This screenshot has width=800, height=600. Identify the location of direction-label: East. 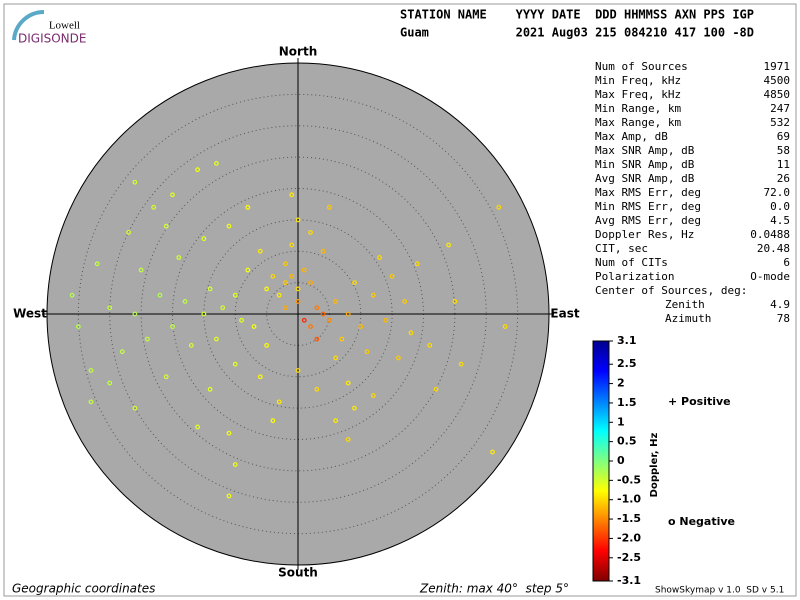
(564, 314).